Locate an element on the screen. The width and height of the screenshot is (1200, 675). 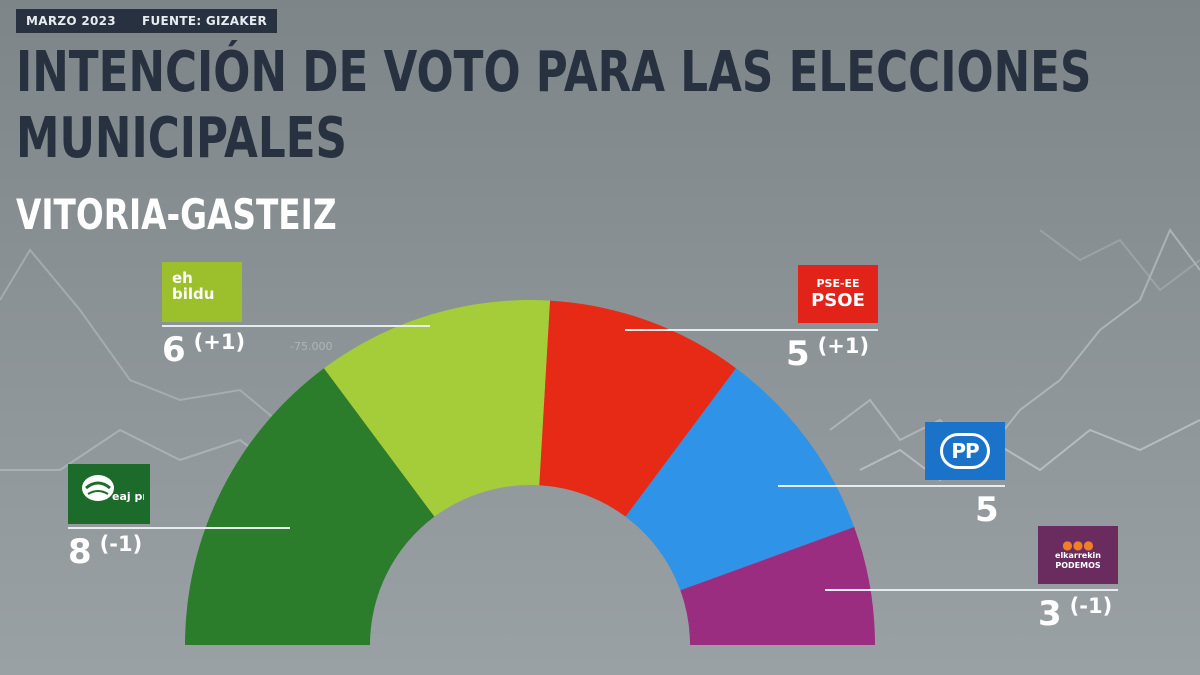
pnv-logo-mark: eaj pnv is located at coordinates (113, 489).